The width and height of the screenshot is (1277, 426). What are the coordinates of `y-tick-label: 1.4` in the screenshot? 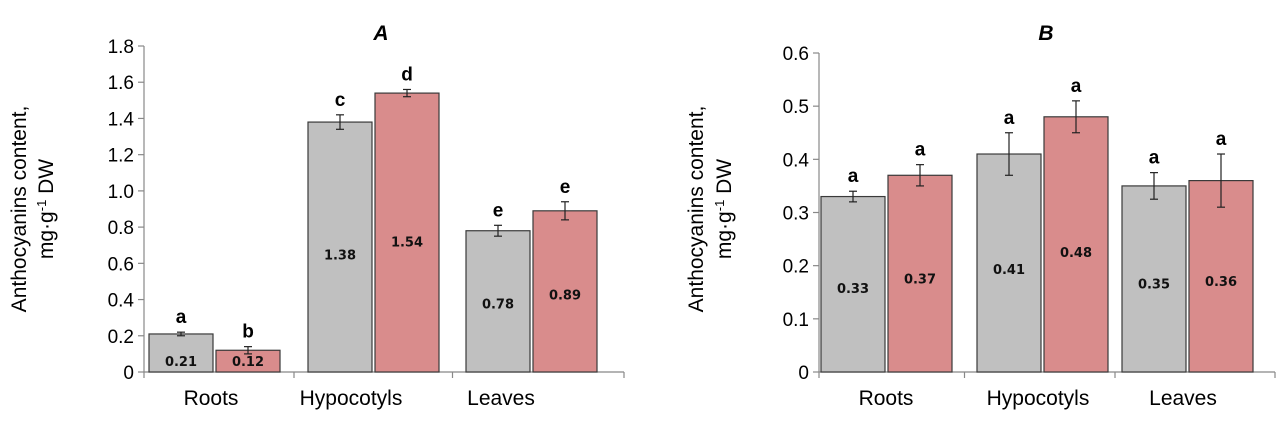 It's located at (121, 119).